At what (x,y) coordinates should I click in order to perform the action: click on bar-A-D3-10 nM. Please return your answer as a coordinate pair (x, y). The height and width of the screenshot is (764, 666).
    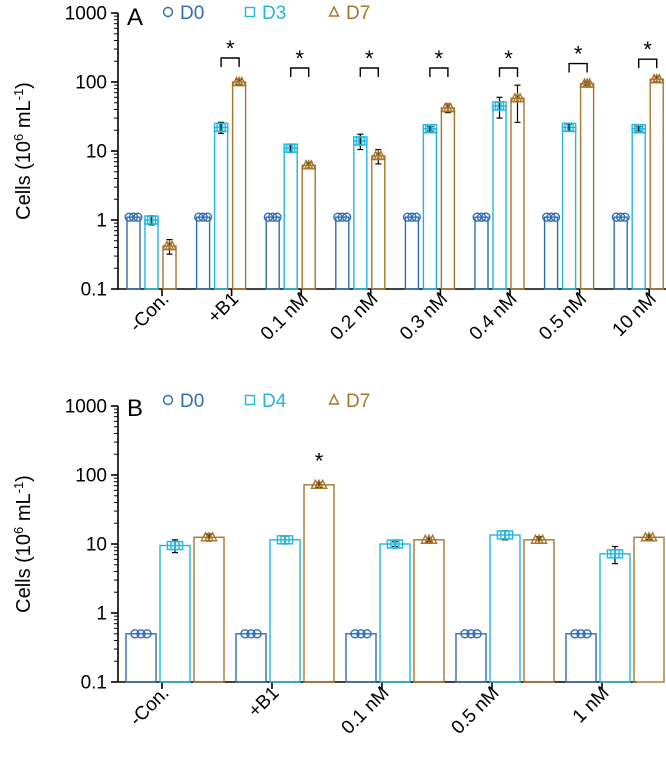
    Looking at the image, I should click on (638, 209).